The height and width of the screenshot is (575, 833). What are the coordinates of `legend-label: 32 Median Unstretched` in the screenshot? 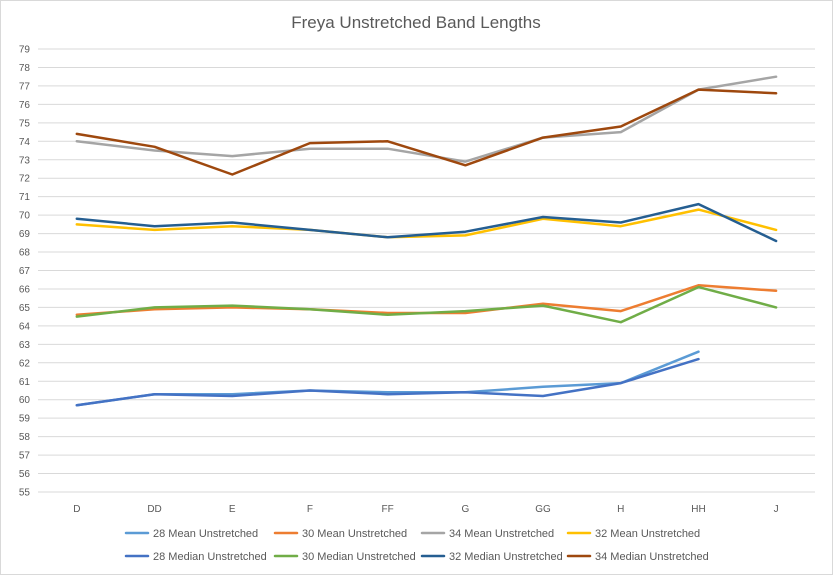 It's located at (506, 557).